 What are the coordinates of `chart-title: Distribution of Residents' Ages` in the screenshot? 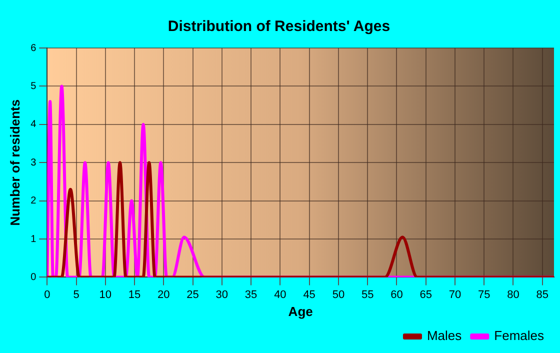 It's located at (279, 27).